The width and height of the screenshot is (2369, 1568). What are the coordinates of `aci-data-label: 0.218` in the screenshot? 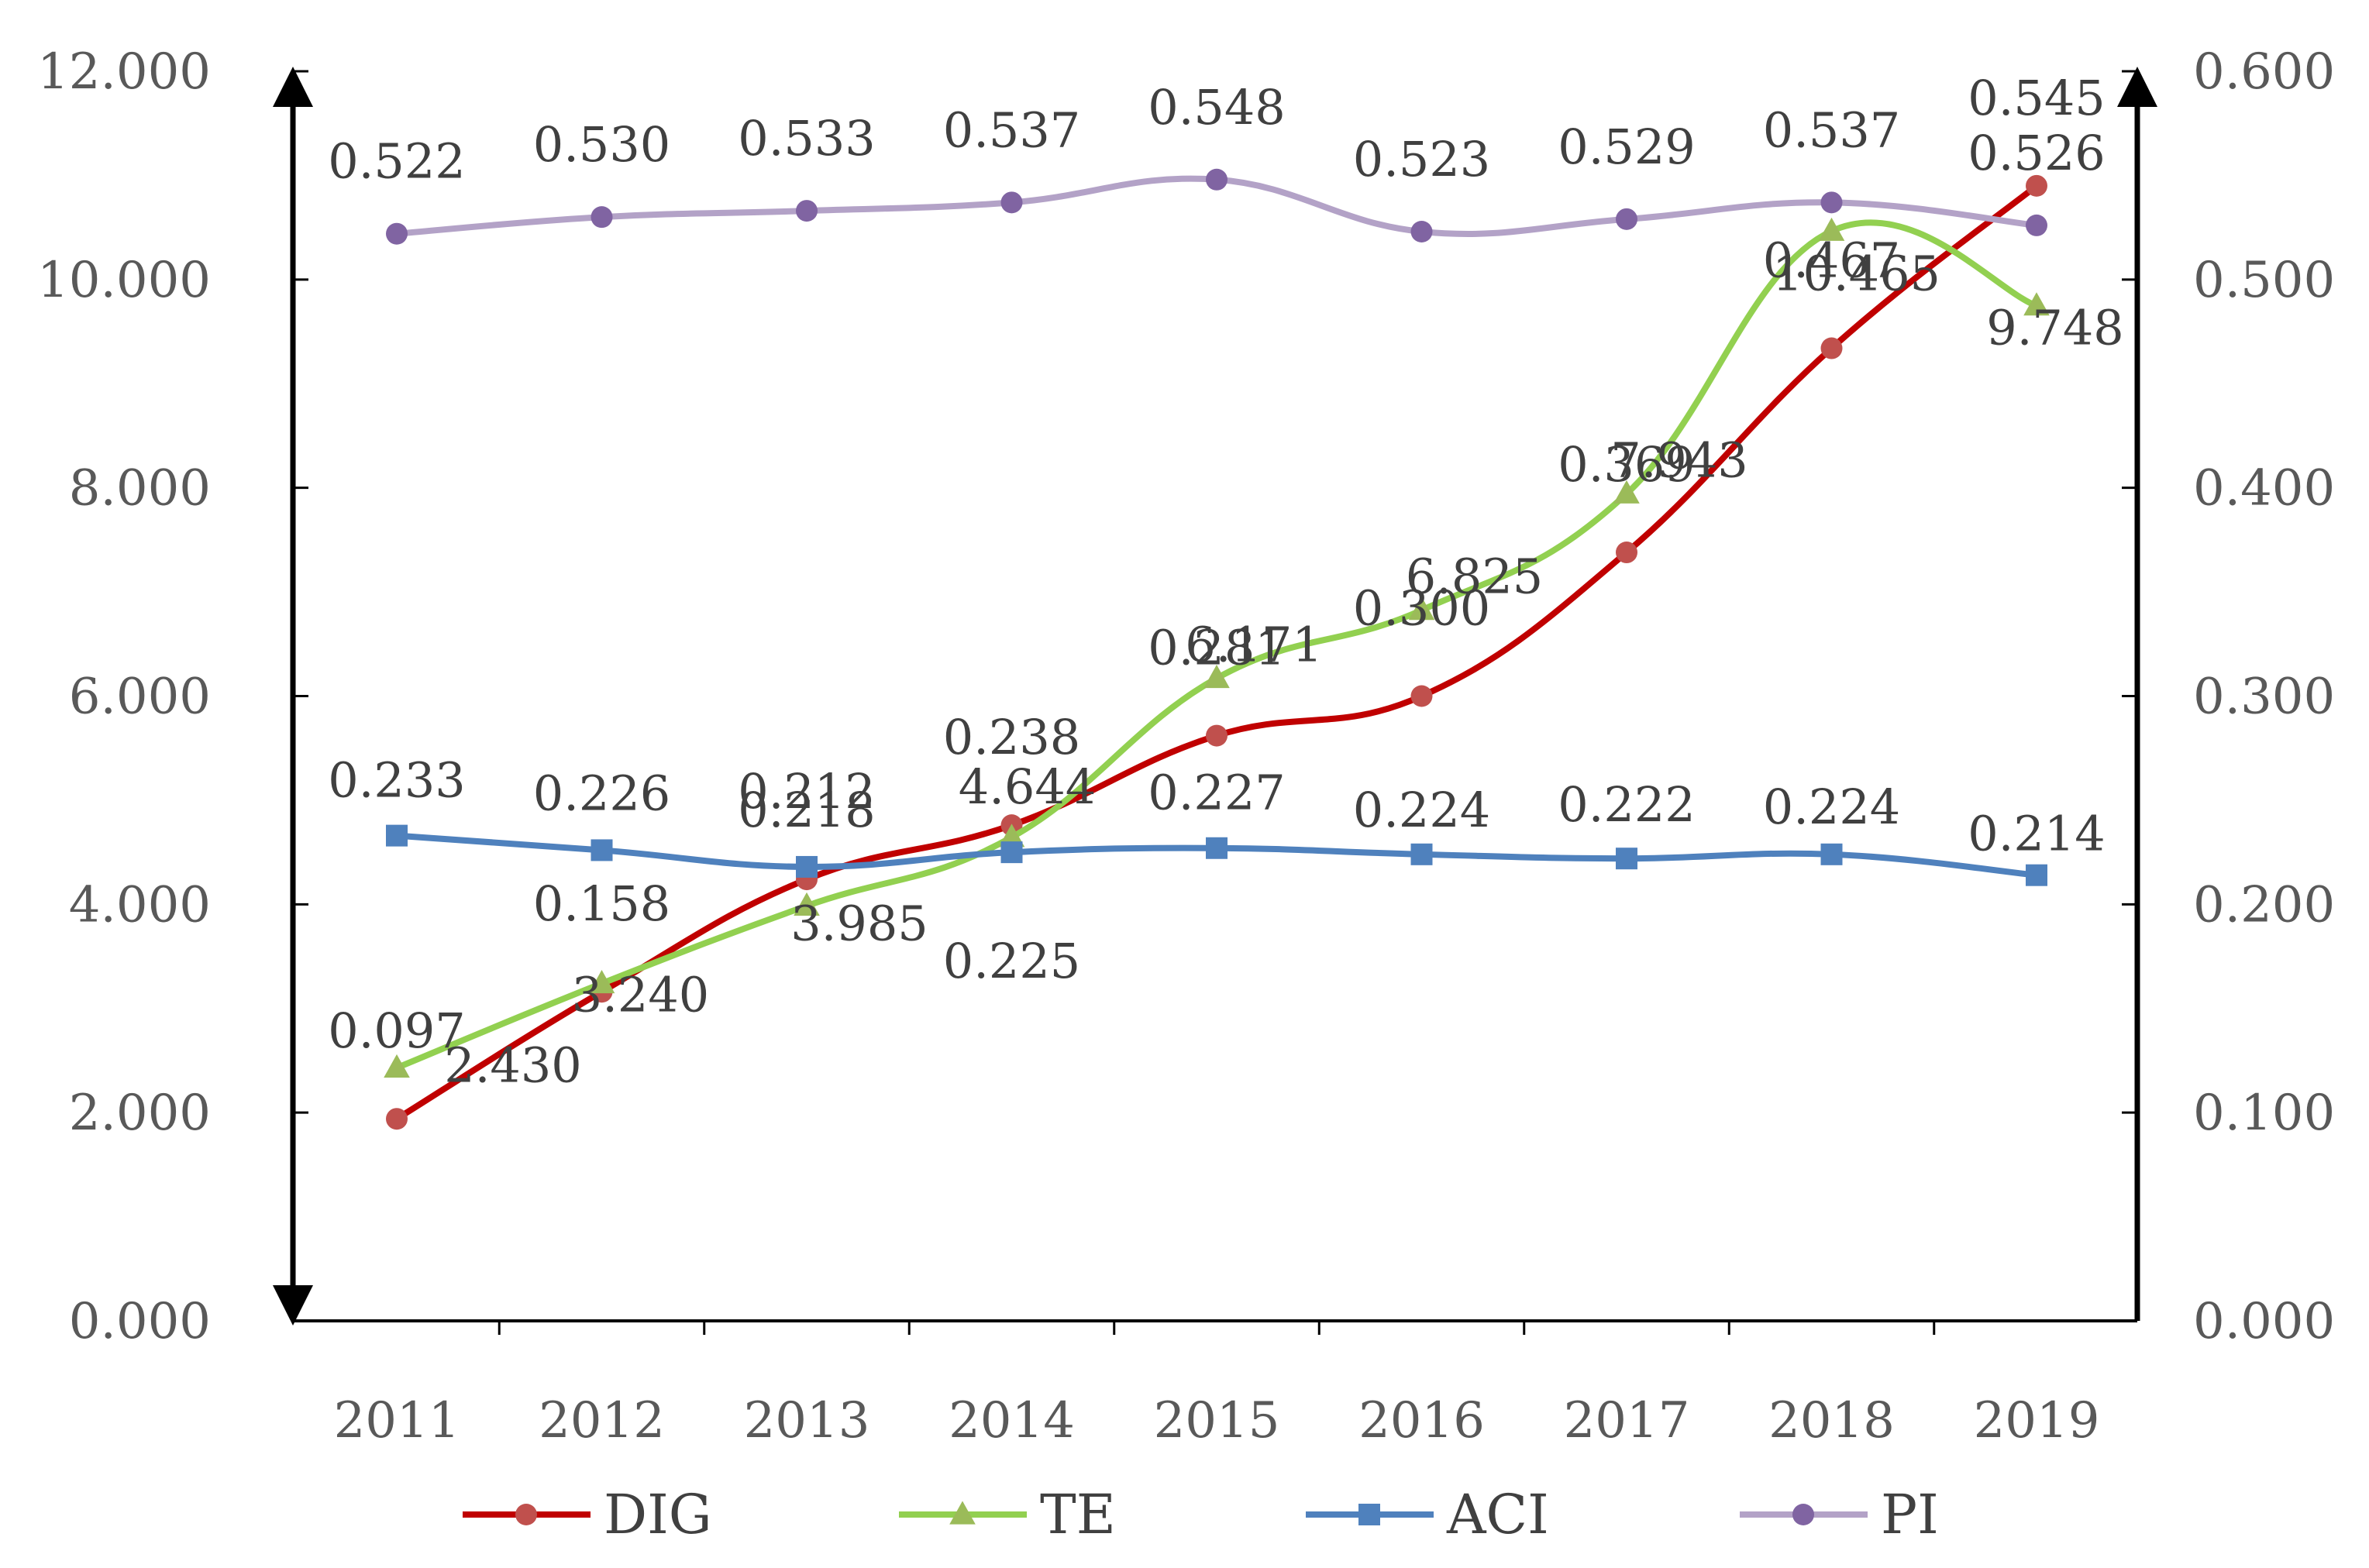 It's located at (807, 810).